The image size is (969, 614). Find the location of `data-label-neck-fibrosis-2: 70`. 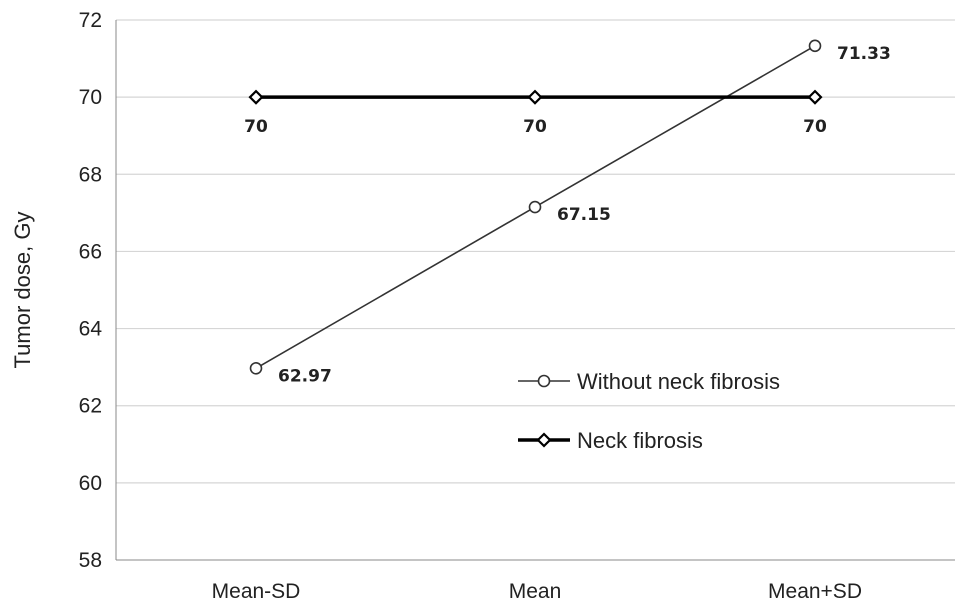

data-label-neck-fibrosis-2: 70 is located at coordinates (535, 127).